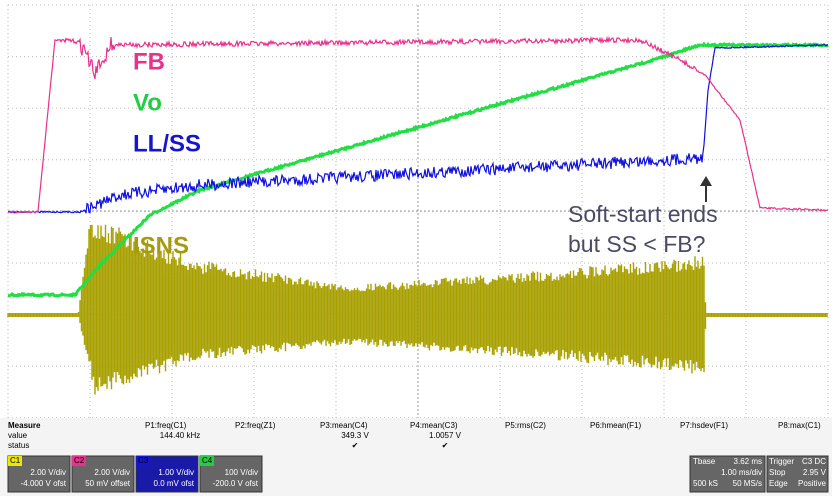 The image size is (832, 501). What do you see at coordinates (166, 425) in the screenshot?
I see `measure-name: P1:freq(C1)` at bounding box center [166, 425].